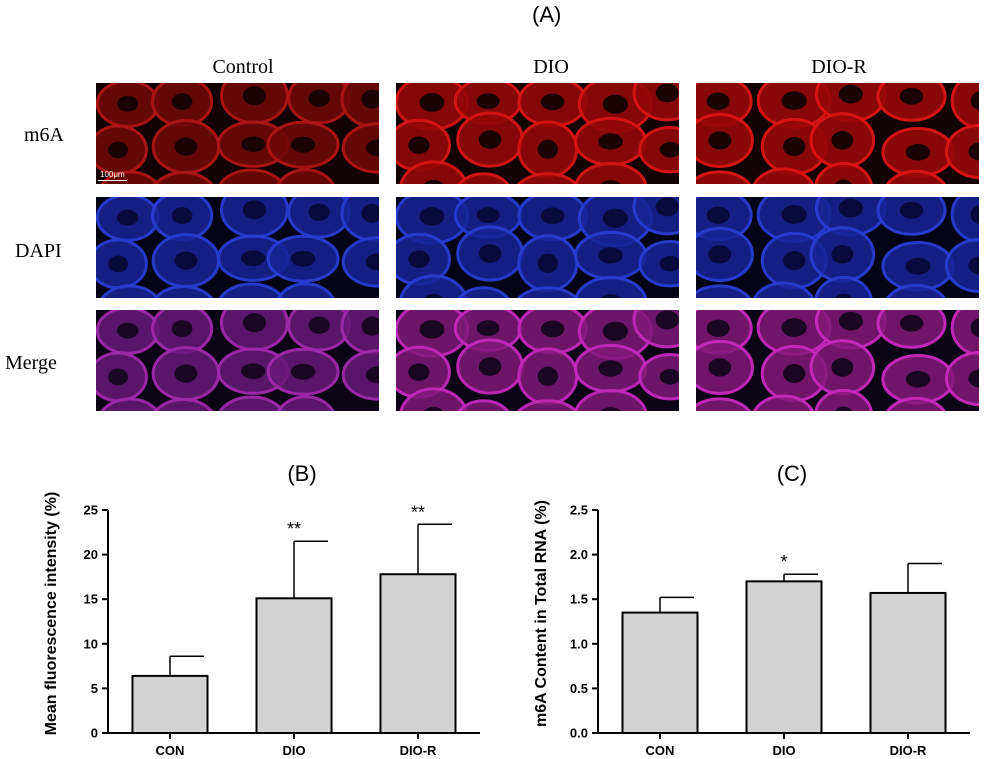 The height and width of the screenshot is (759, 1000). What do you see at coordinates (537, 133) in the screenshot?
I see `micrograph-m6a-dio` at bounding box center [537, 133].